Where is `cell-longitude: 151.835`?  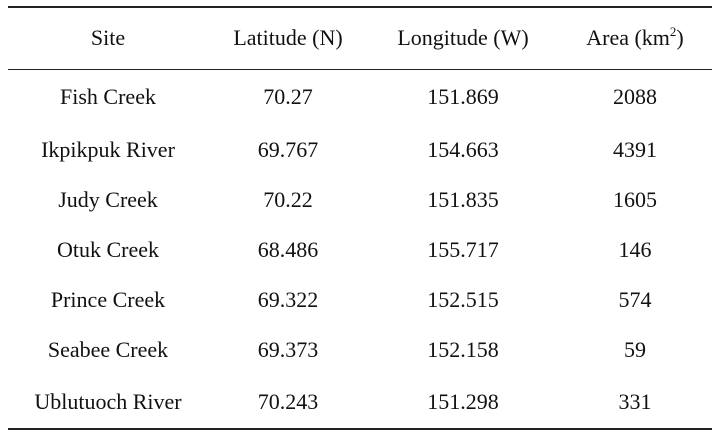 cell-longitude: 151.835 is located at coordinates (463, 199).